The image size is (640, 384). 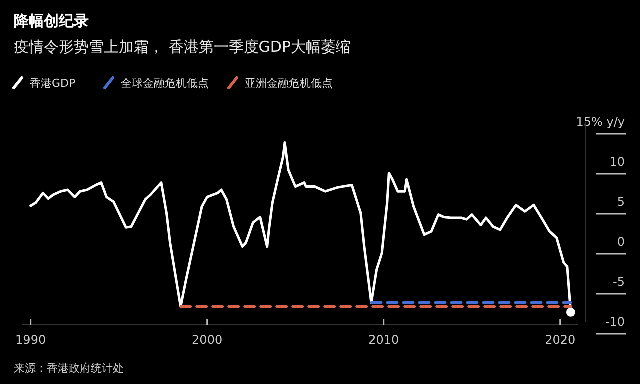 What do you see at coordinates (207, 340) in the screenshot?
I see `x-tick-label: 2000` at bounding box center [207, 340].